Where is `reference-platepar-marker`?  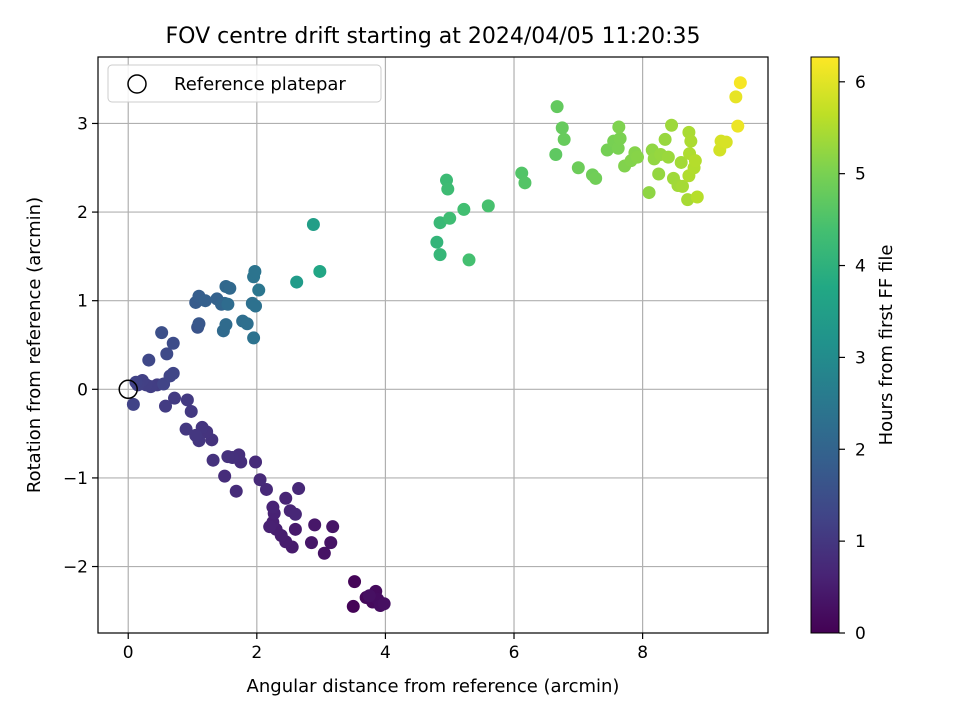 reference-platepar-marker is located at coordinates (128, 389).